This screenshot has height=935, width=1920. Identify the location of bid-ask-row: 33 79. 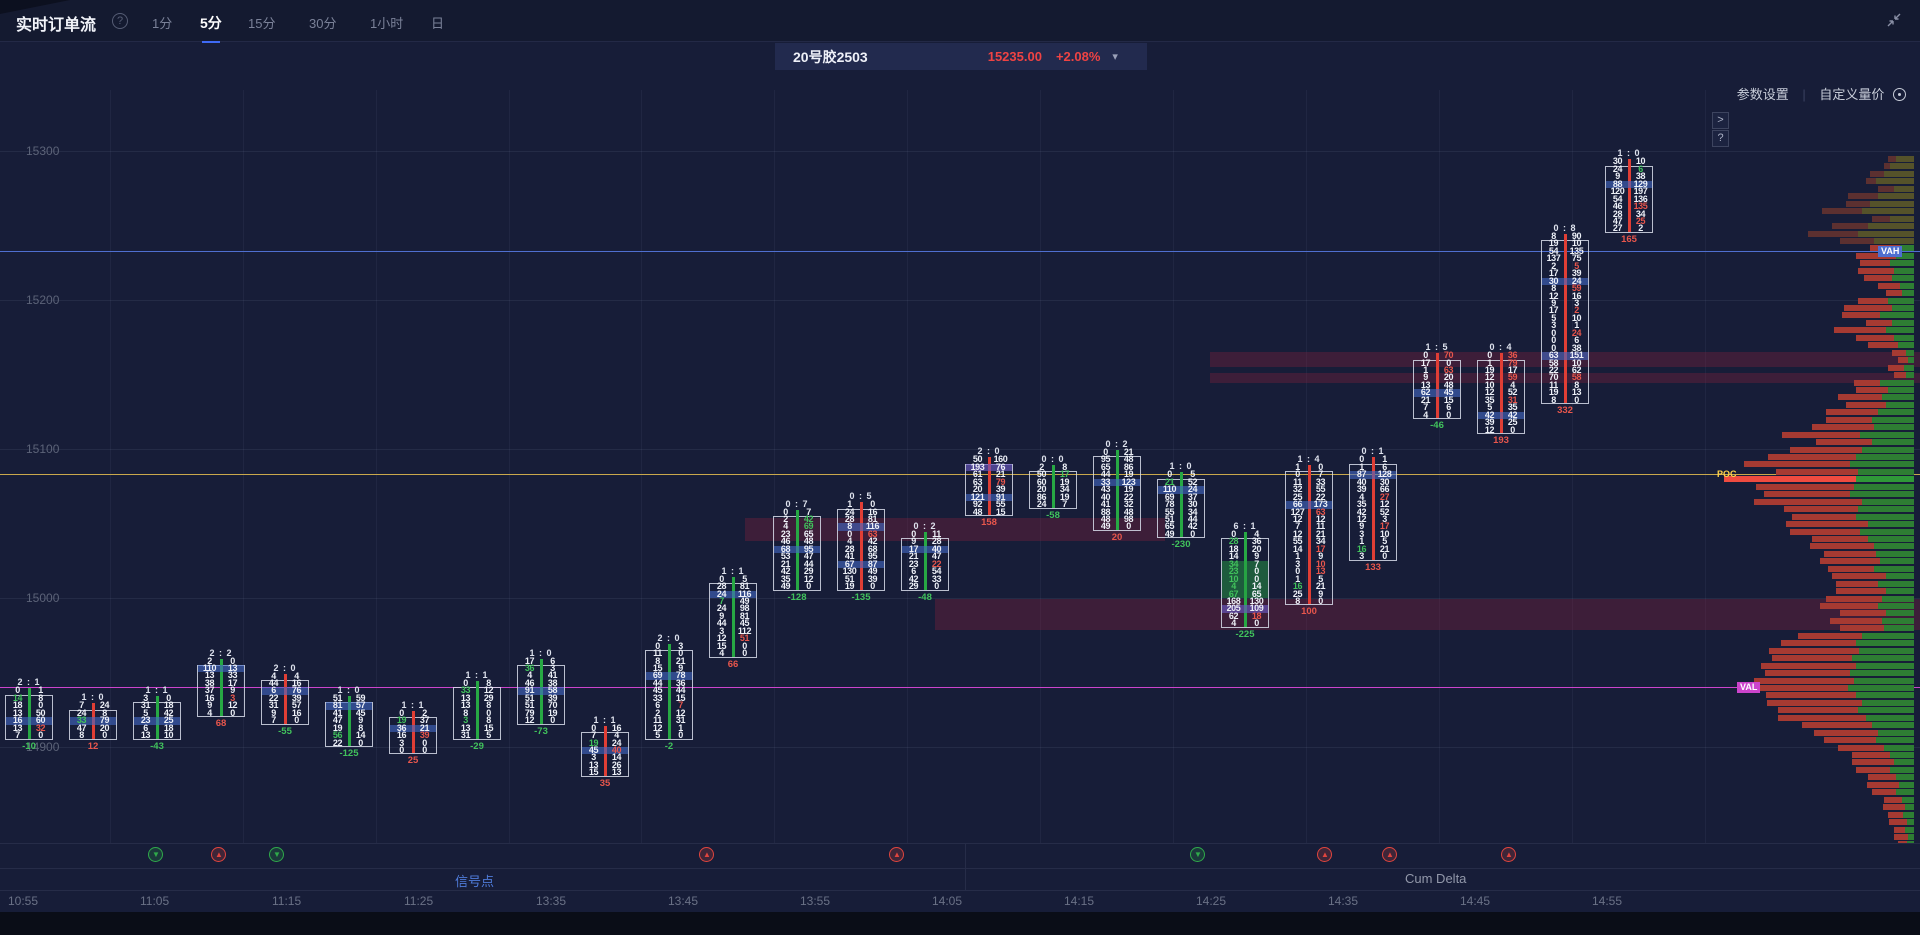
(93, 720).